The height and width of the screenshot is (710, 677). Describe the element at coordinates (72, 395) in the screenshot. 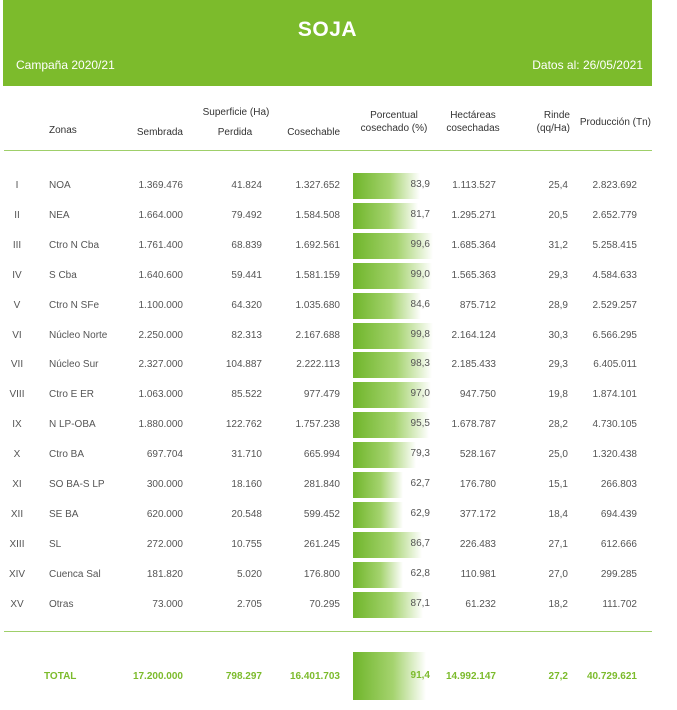

I see `zone-name: Ctro E ER` at that location.